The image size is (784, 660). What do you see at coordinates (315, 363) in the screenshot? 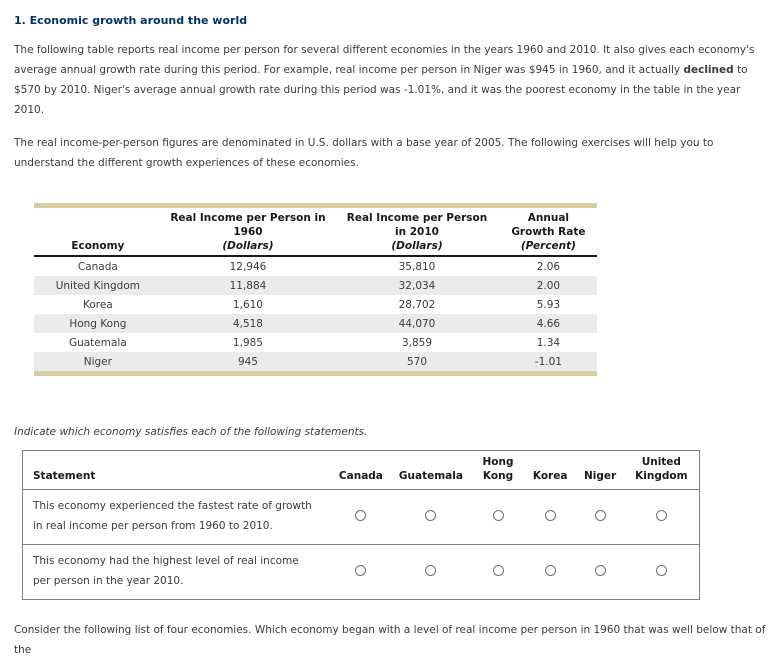
I see `table-row: Niger 945 570 -1.01` at bounding box center [315, 363].